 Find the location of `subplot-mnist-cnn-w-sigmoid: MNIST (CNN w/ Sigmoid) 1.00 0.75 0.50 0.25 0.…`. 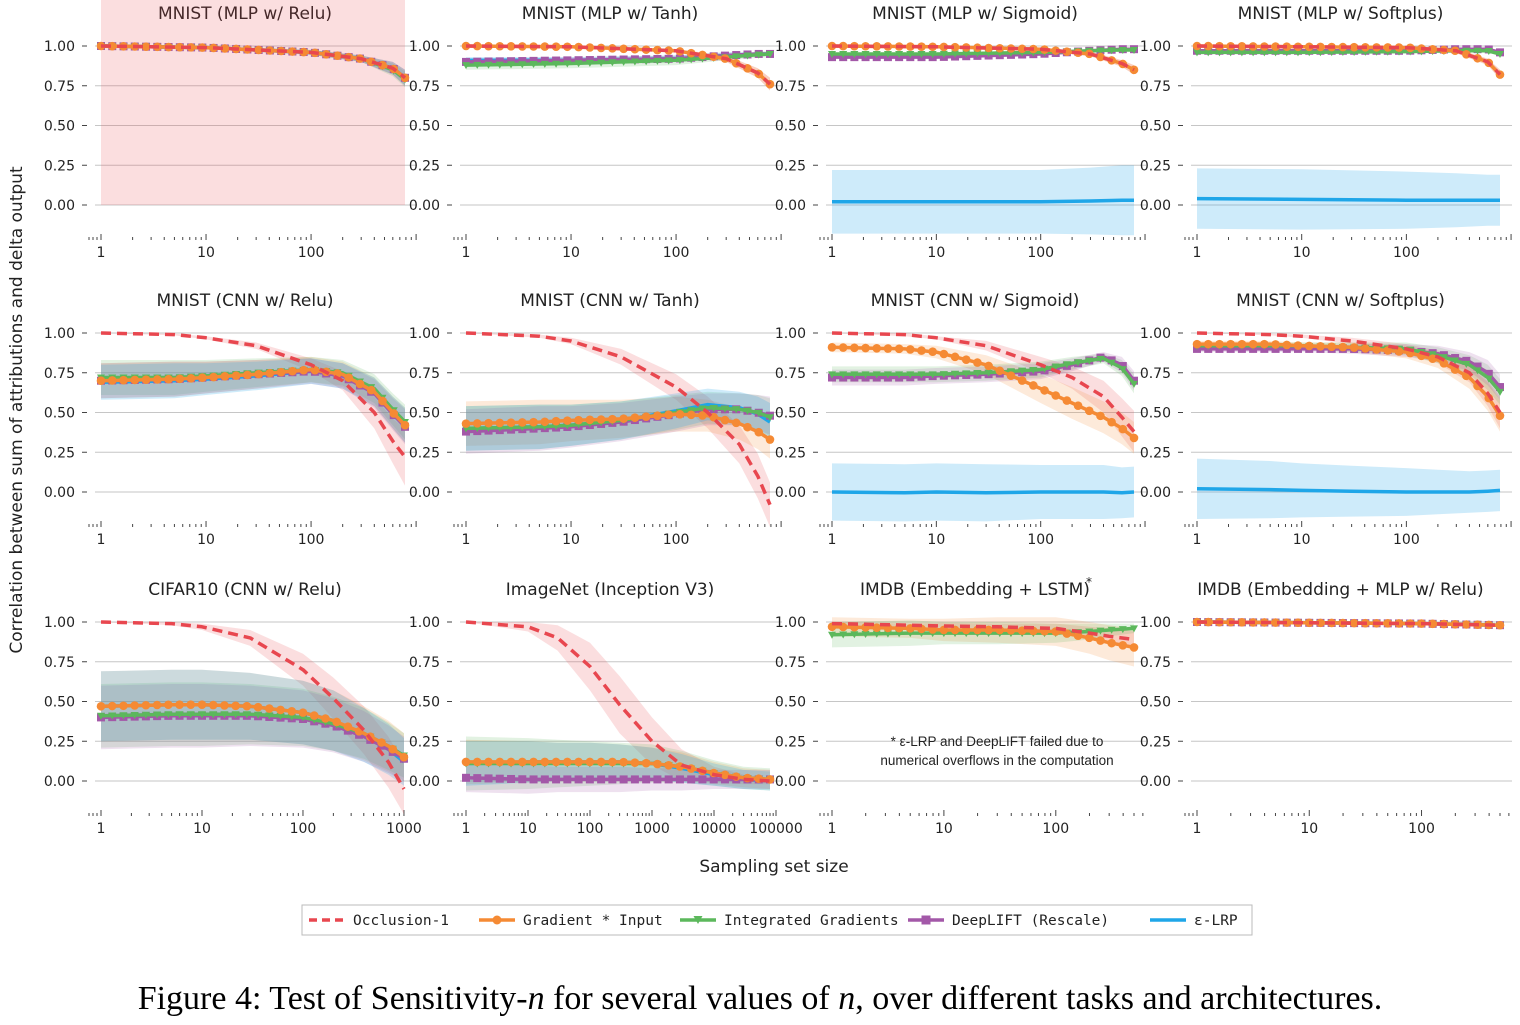

subplot-mnist-cnn-w-sigmoid: MNIST (CNN w/ Sigmoid) 1.00 0.75 0.50 0.25 0.… is located at coordinates (960, 419).